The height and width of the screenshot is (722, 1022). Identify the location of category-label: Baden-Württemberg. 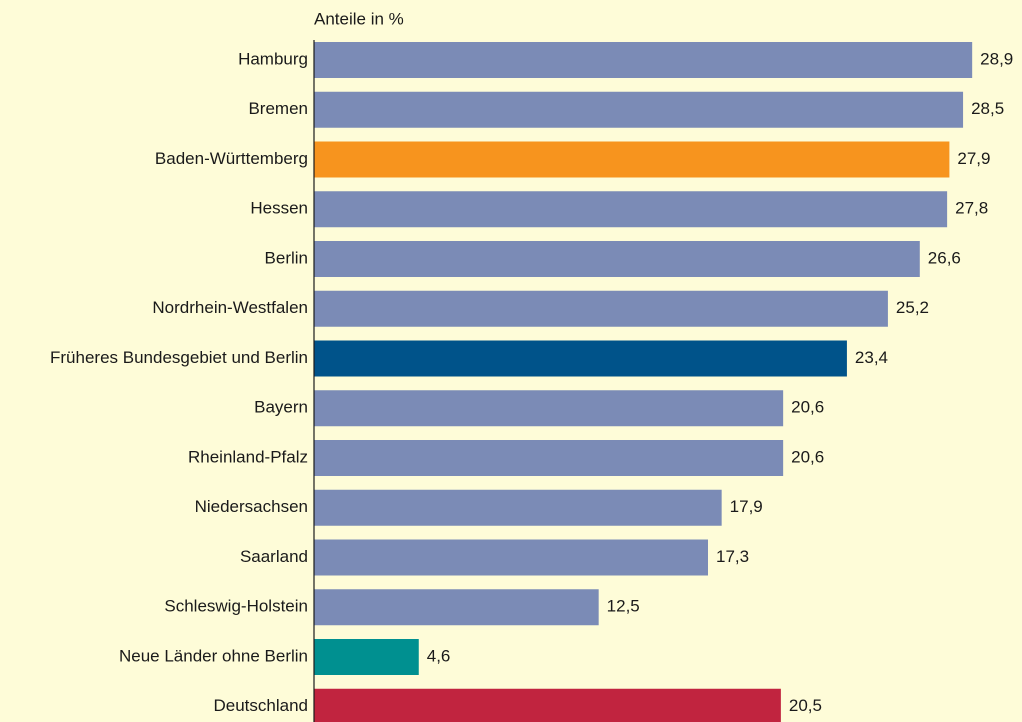
(231, 158).